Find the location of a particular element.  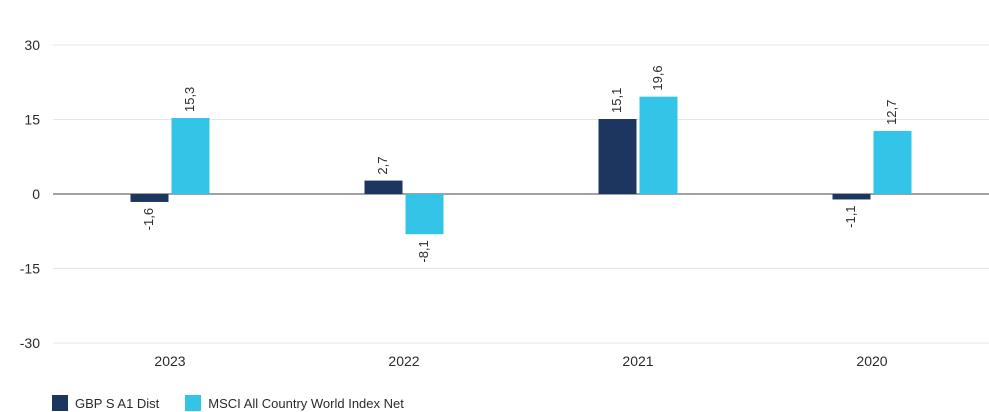

legend-label-series-2: MSCI All Country World Index Net is located at coordinates (306, 403).